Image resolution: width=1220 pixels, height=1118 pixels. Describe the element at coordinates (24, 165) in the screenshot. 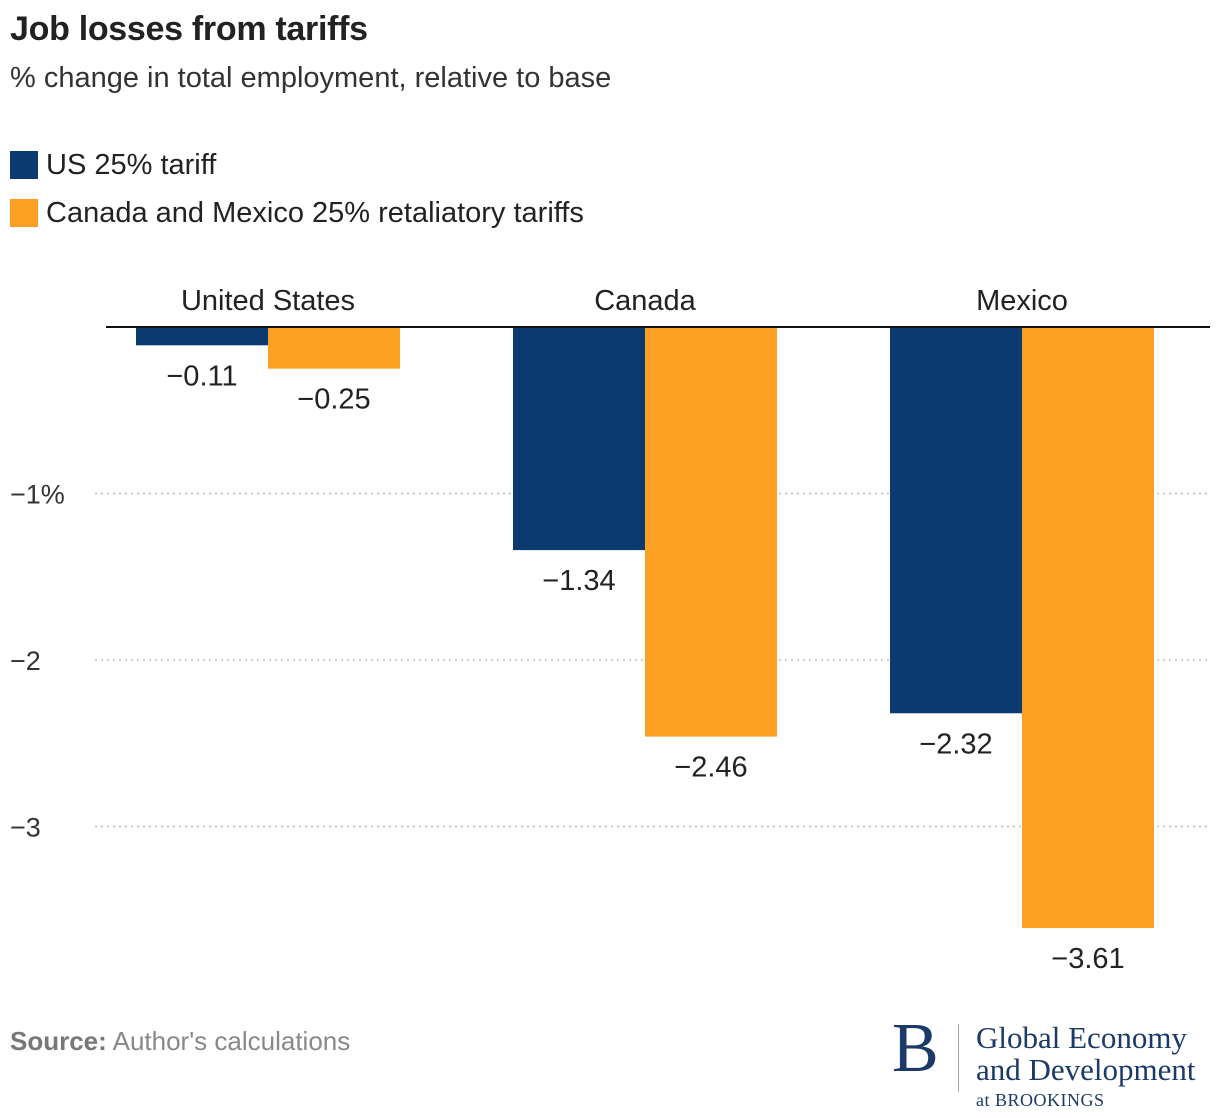

I see `legend-swatch-us-tariff` at that location.